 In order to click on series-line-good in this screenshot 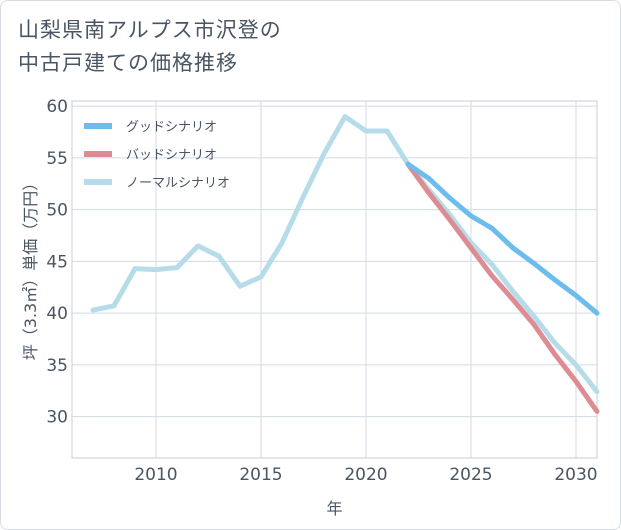, I will do `click(502, 238)`.